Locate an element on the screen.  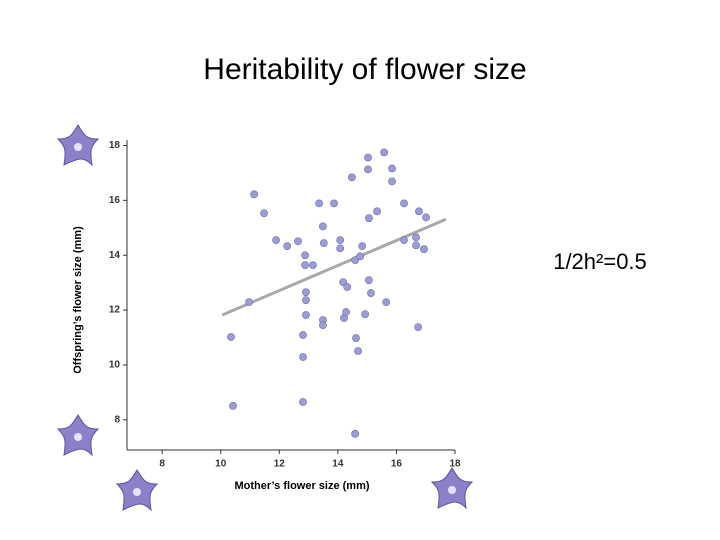
y-tick-label: 16 is located at coordinates (115, 200).